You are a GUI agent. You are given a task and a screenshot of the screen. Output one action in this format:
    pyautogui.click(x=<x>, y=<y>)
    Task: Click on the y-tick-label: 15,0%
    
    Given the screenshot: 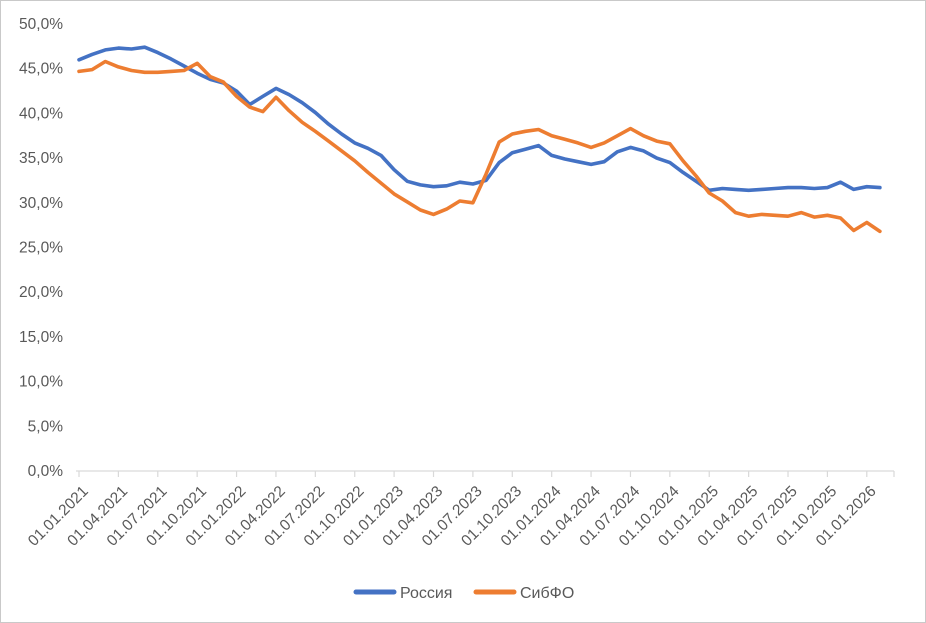 What is the action you would take?
    pyautogui.click(x=41, y=337)
    